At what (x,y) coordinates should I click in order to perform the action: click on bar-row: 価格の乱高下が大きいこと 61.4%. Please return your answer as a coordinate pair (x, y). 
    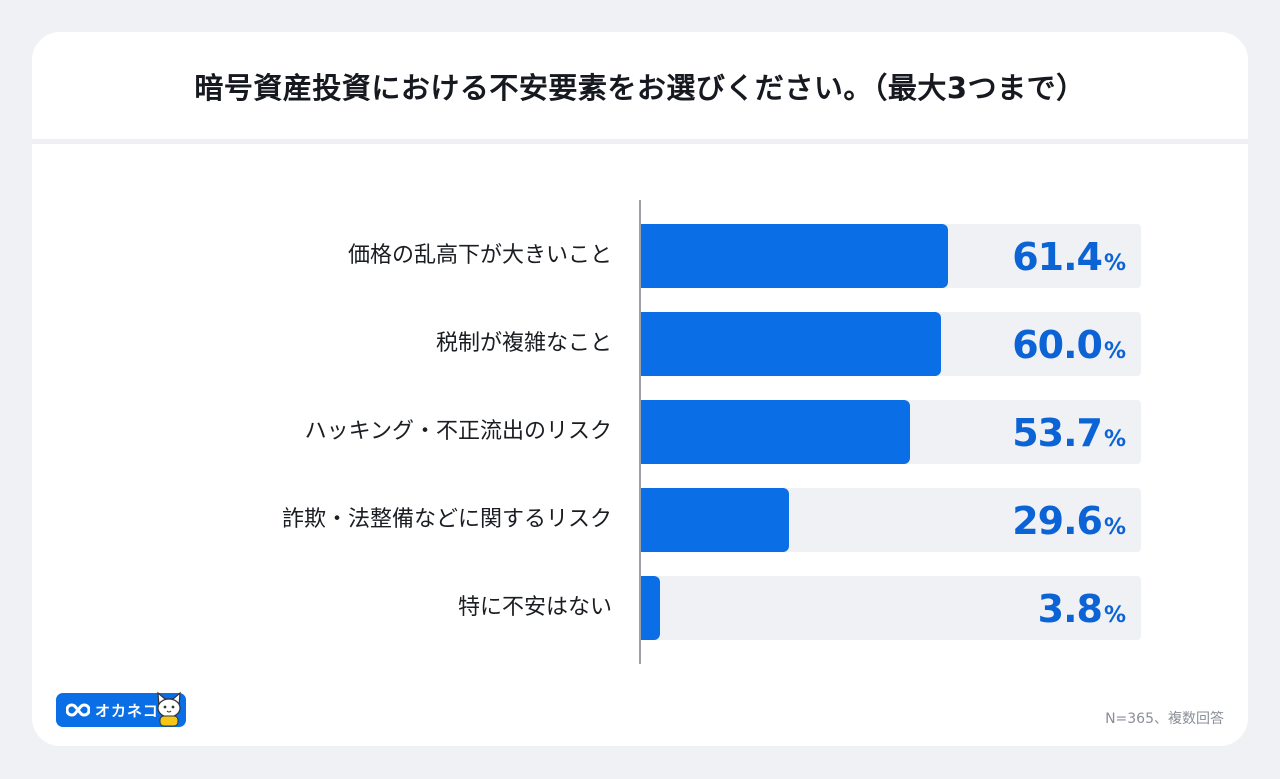
    Looking at the image, I should click on (640, 256).